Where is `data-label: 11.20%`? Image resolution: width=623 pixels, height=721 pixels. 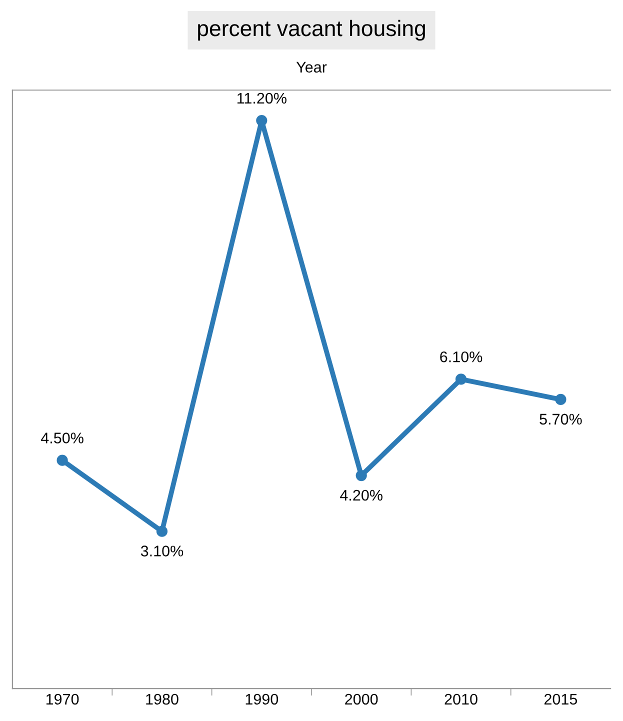
data-label: 11.20% is located at coordinates (261, 98).